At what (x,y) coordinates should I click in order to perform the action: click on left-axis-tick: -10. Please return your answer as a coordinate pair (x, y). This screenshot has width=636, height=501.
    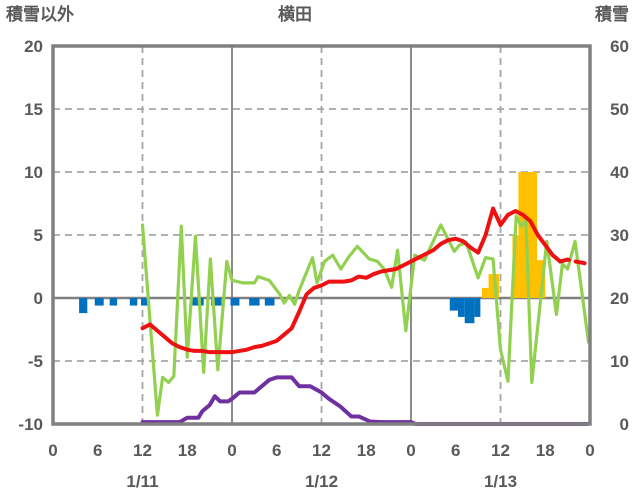
    Looking at the image, I should click on (30, 424).